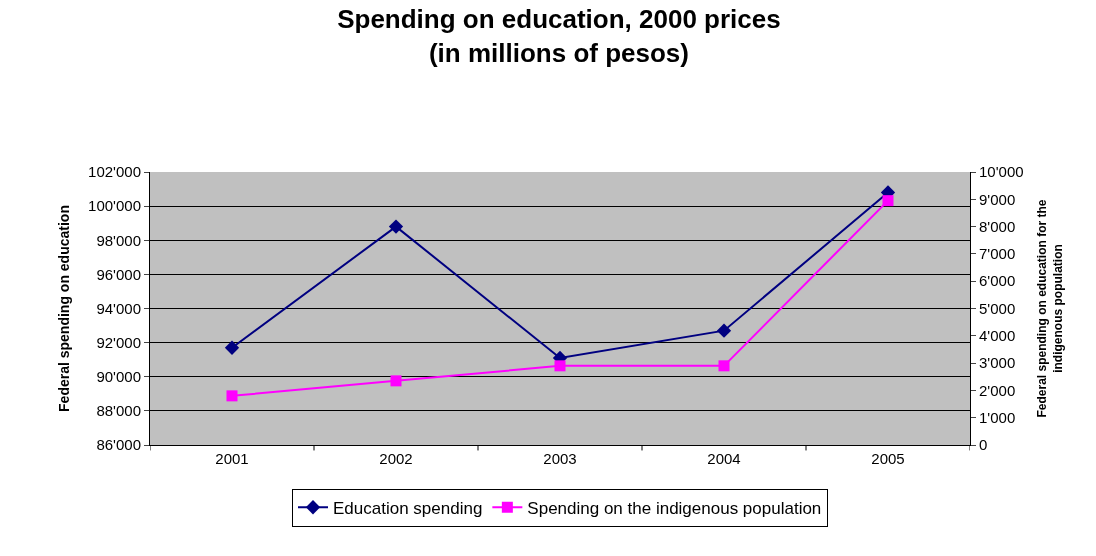 This screenshot has width=1096, height=556. Describe the element at coordinates (997, 254) in the screenshot. I see `y2-tick-label: 7'000` at that location.